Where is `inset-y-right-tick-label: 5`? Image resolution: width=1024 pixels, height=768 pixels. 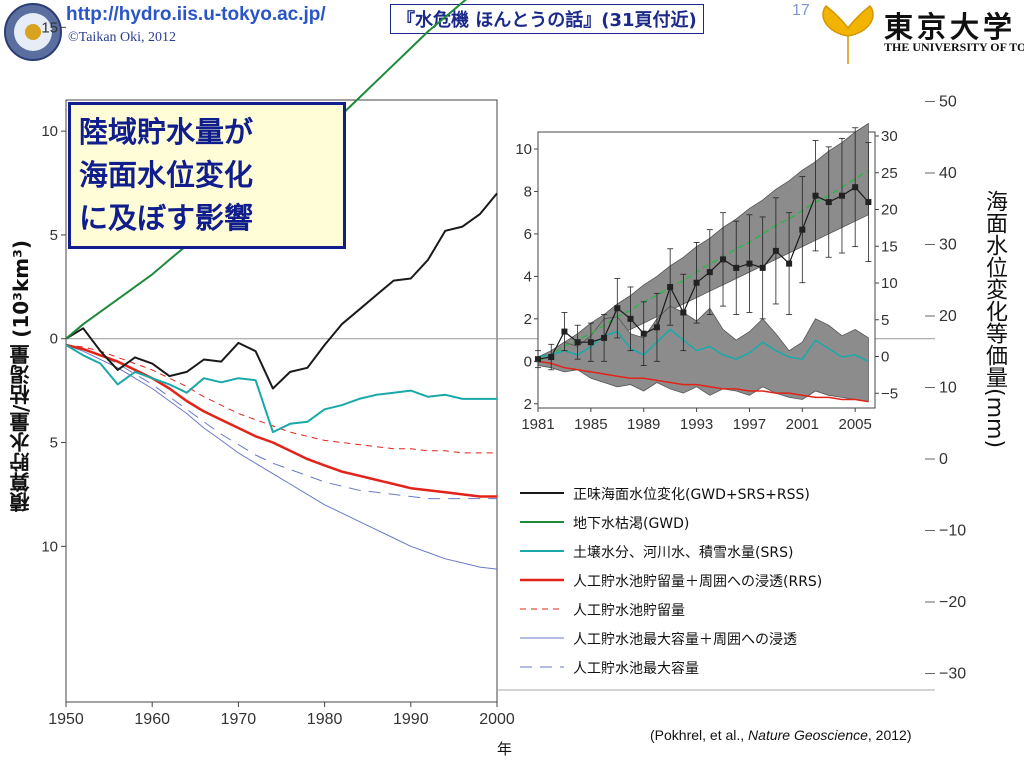 inset-y-right-tick-label: 5 is located at coordinates (885, 320).